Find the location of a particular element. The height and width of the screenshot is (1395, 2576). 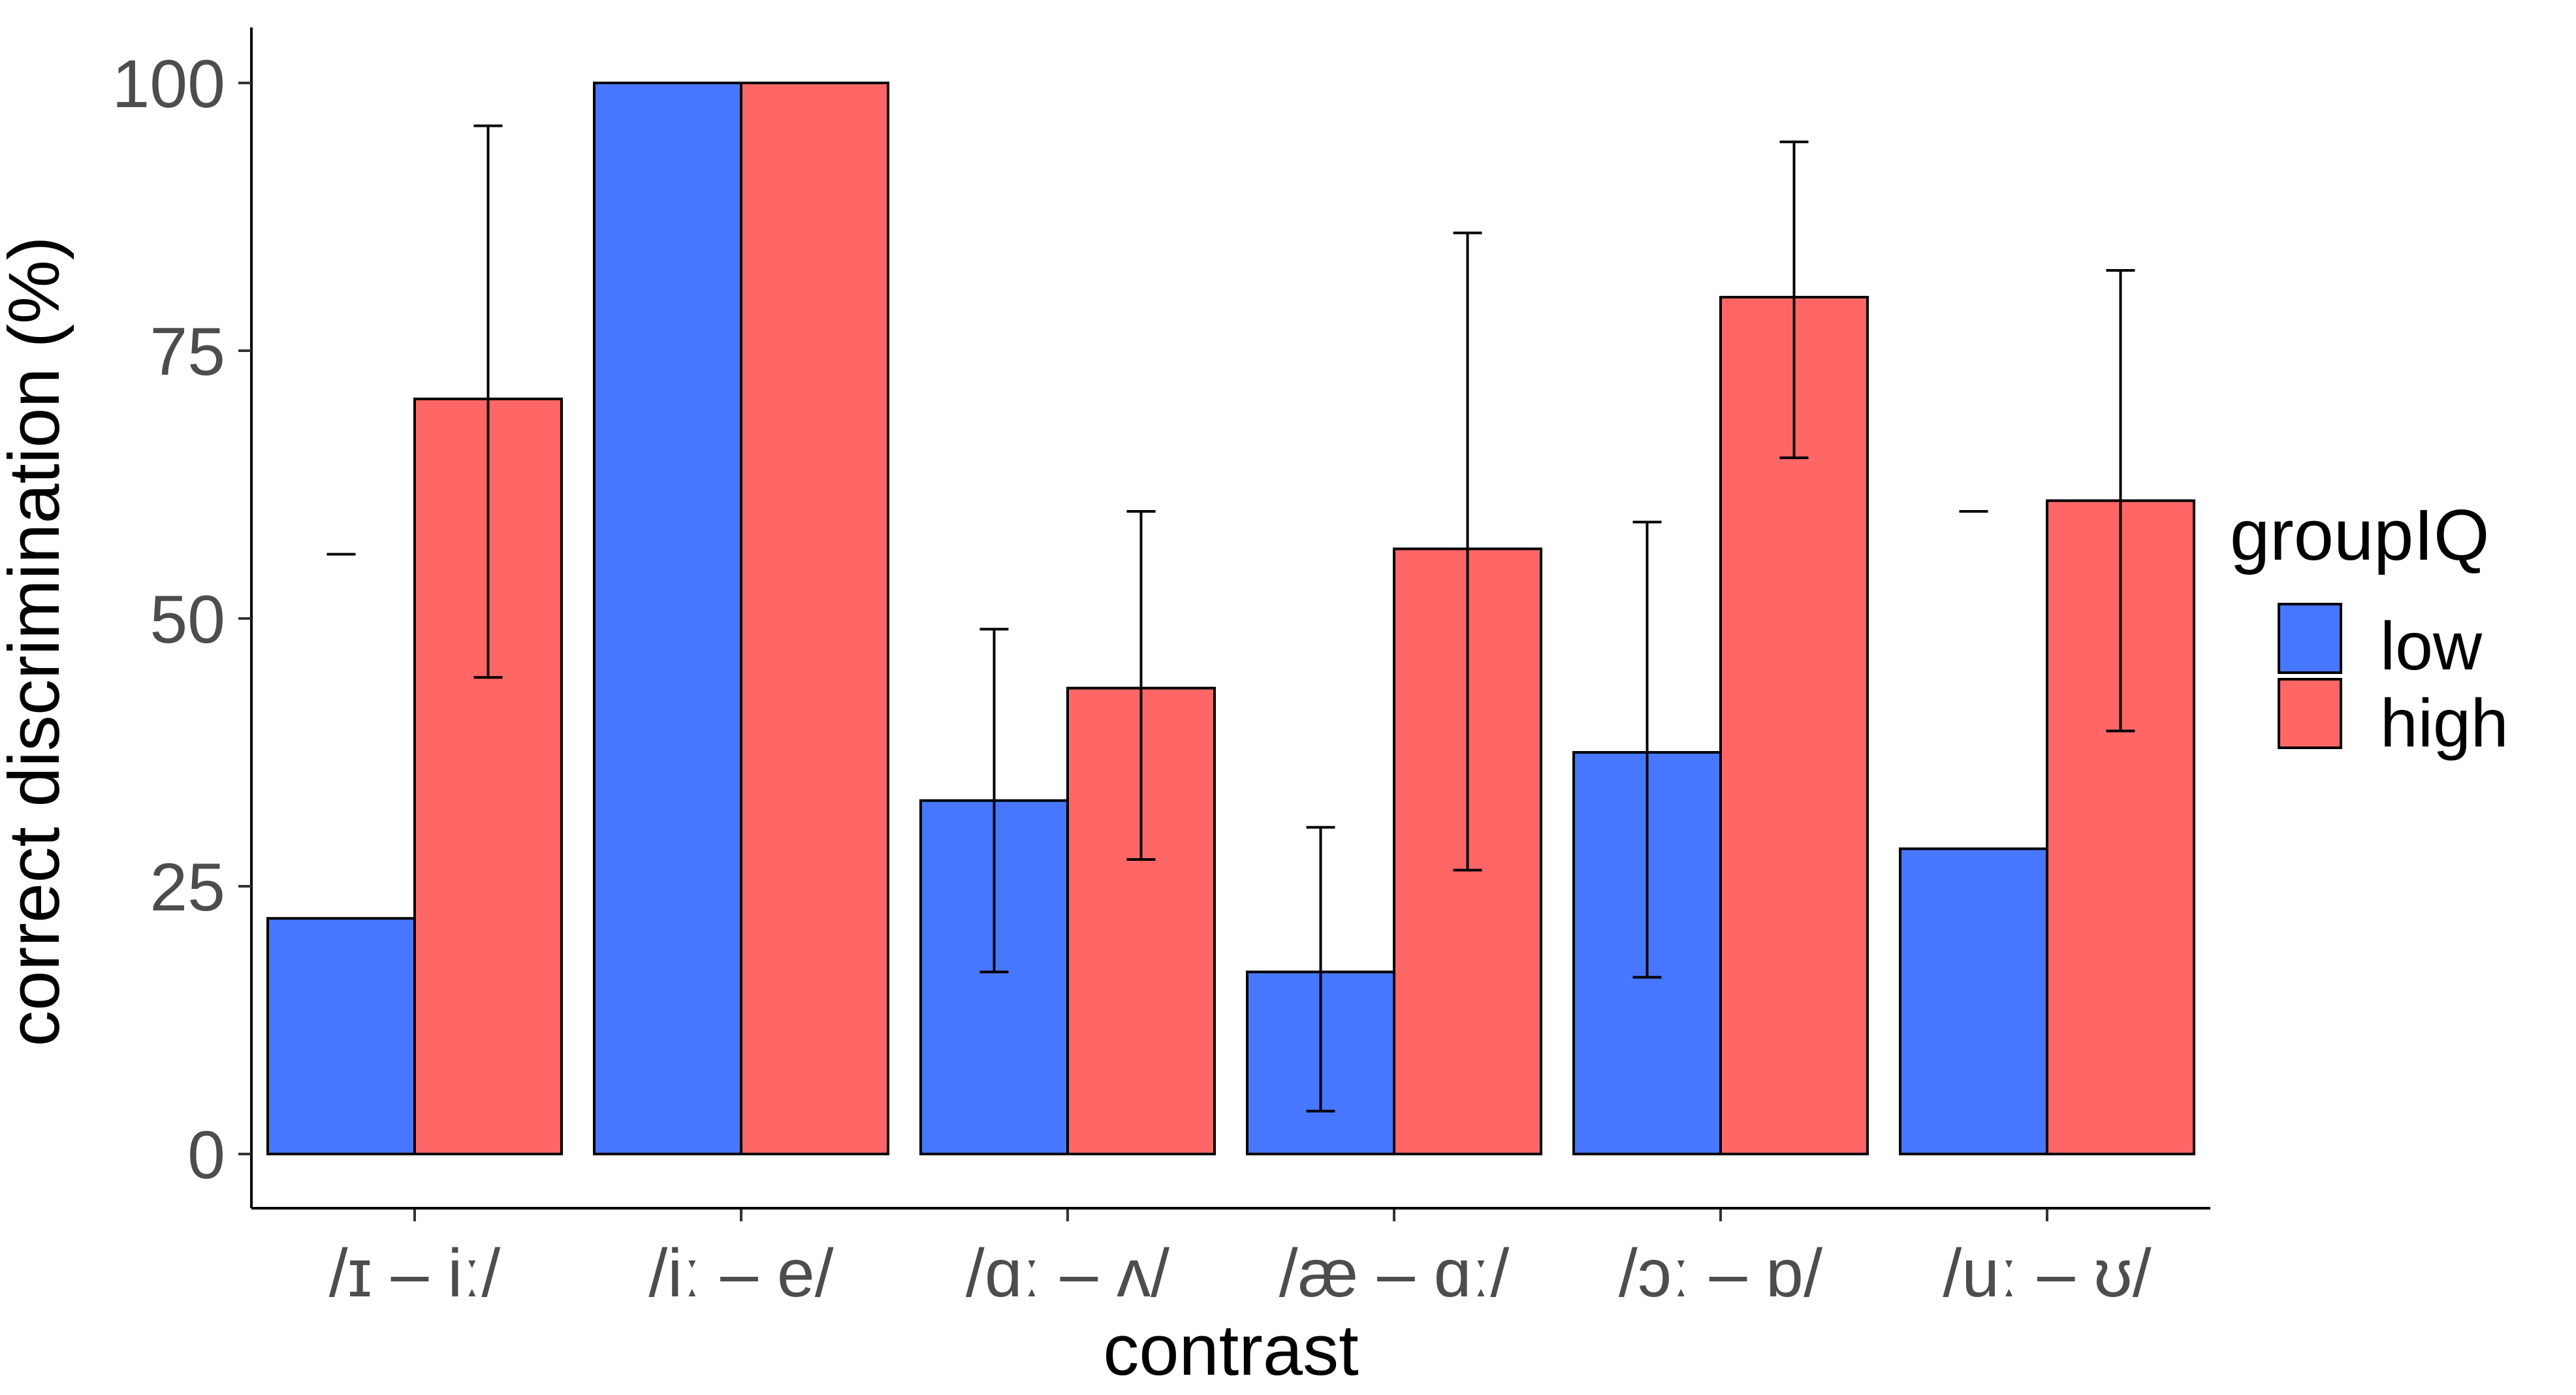

y-tick-label: 100 is located at coordinates (168, 84).